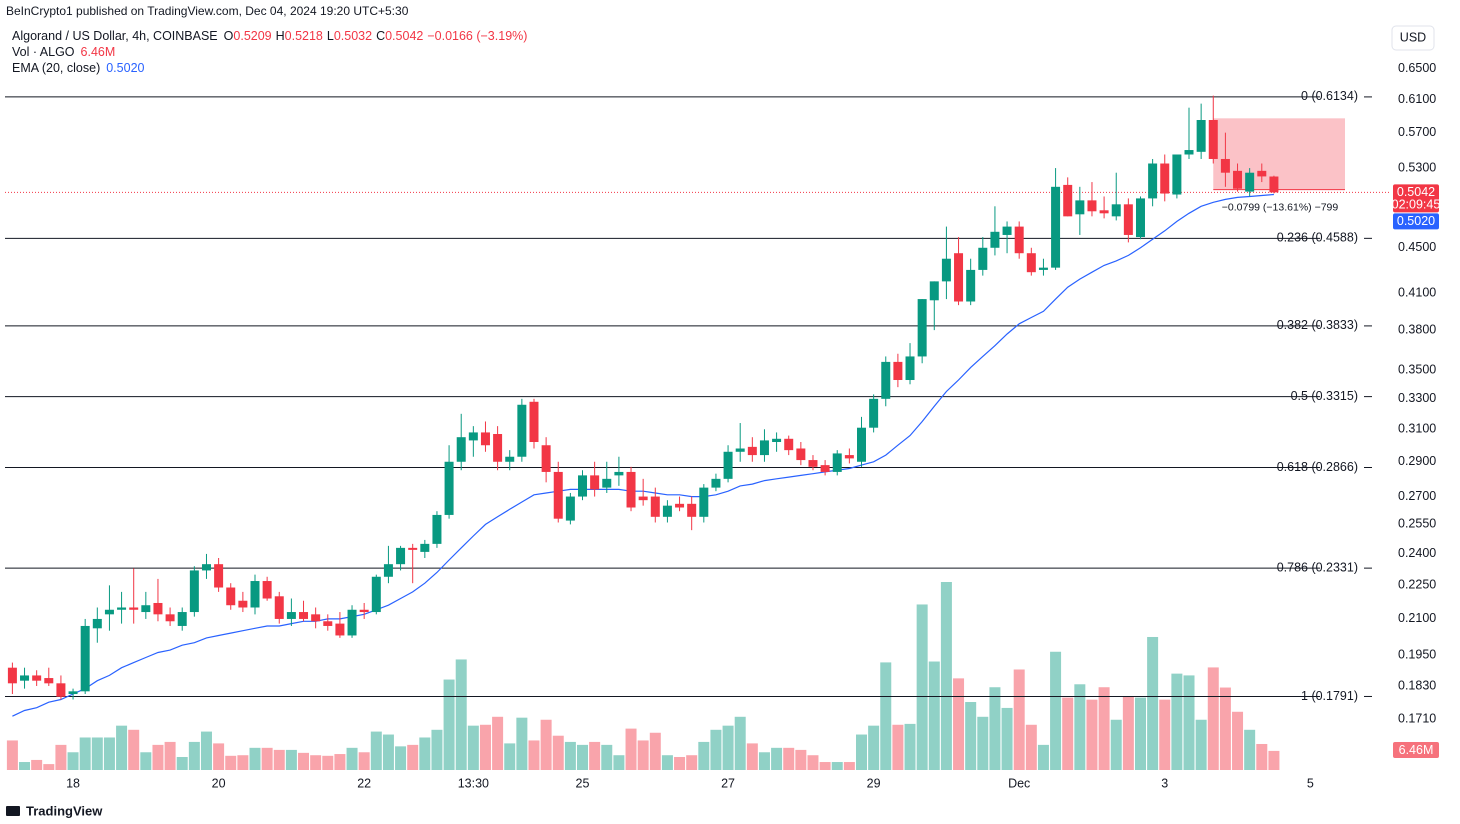 The width and height of the screenshot is (1460, 824). What do you see at coordinates (64, 810) in the screenshot?
I see `footer: TradingView` at bounding box center [64, 810].